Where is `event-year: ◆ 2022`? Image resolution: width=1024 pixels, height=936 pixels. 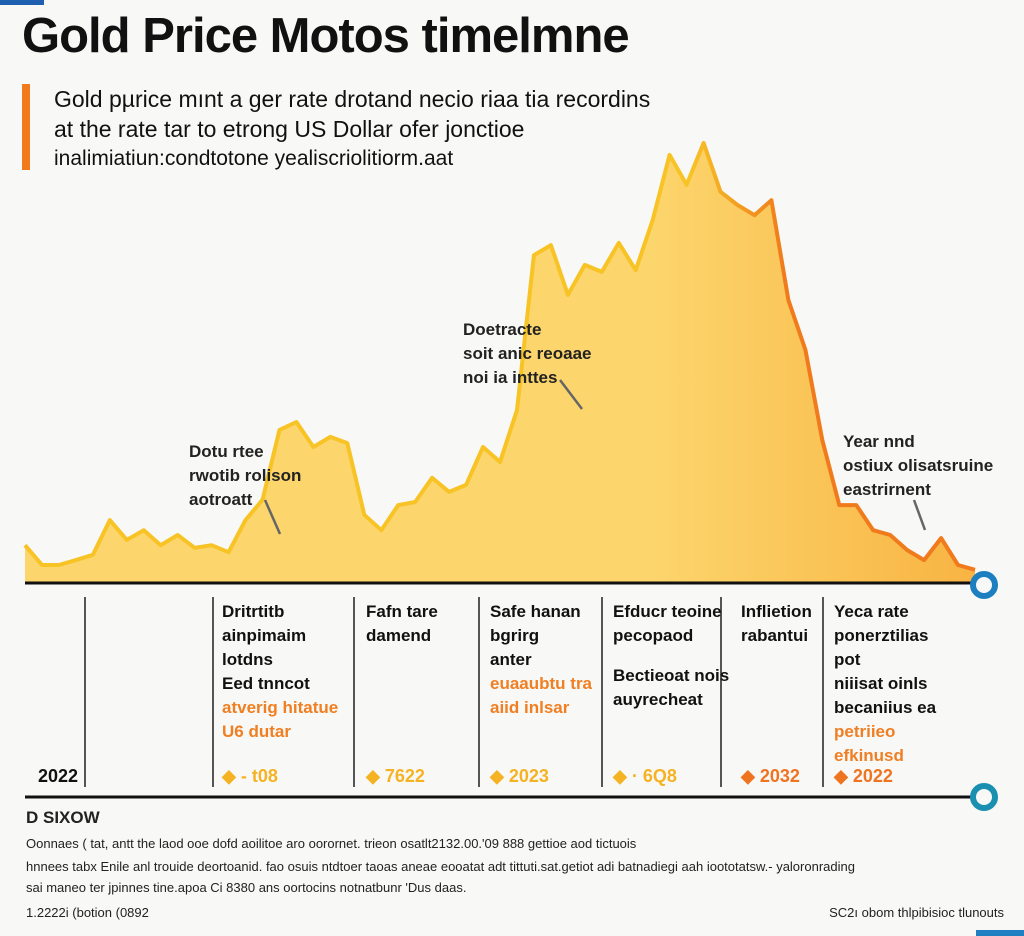
event-year: ◆ 2022 is located at coordinates (863, 776).